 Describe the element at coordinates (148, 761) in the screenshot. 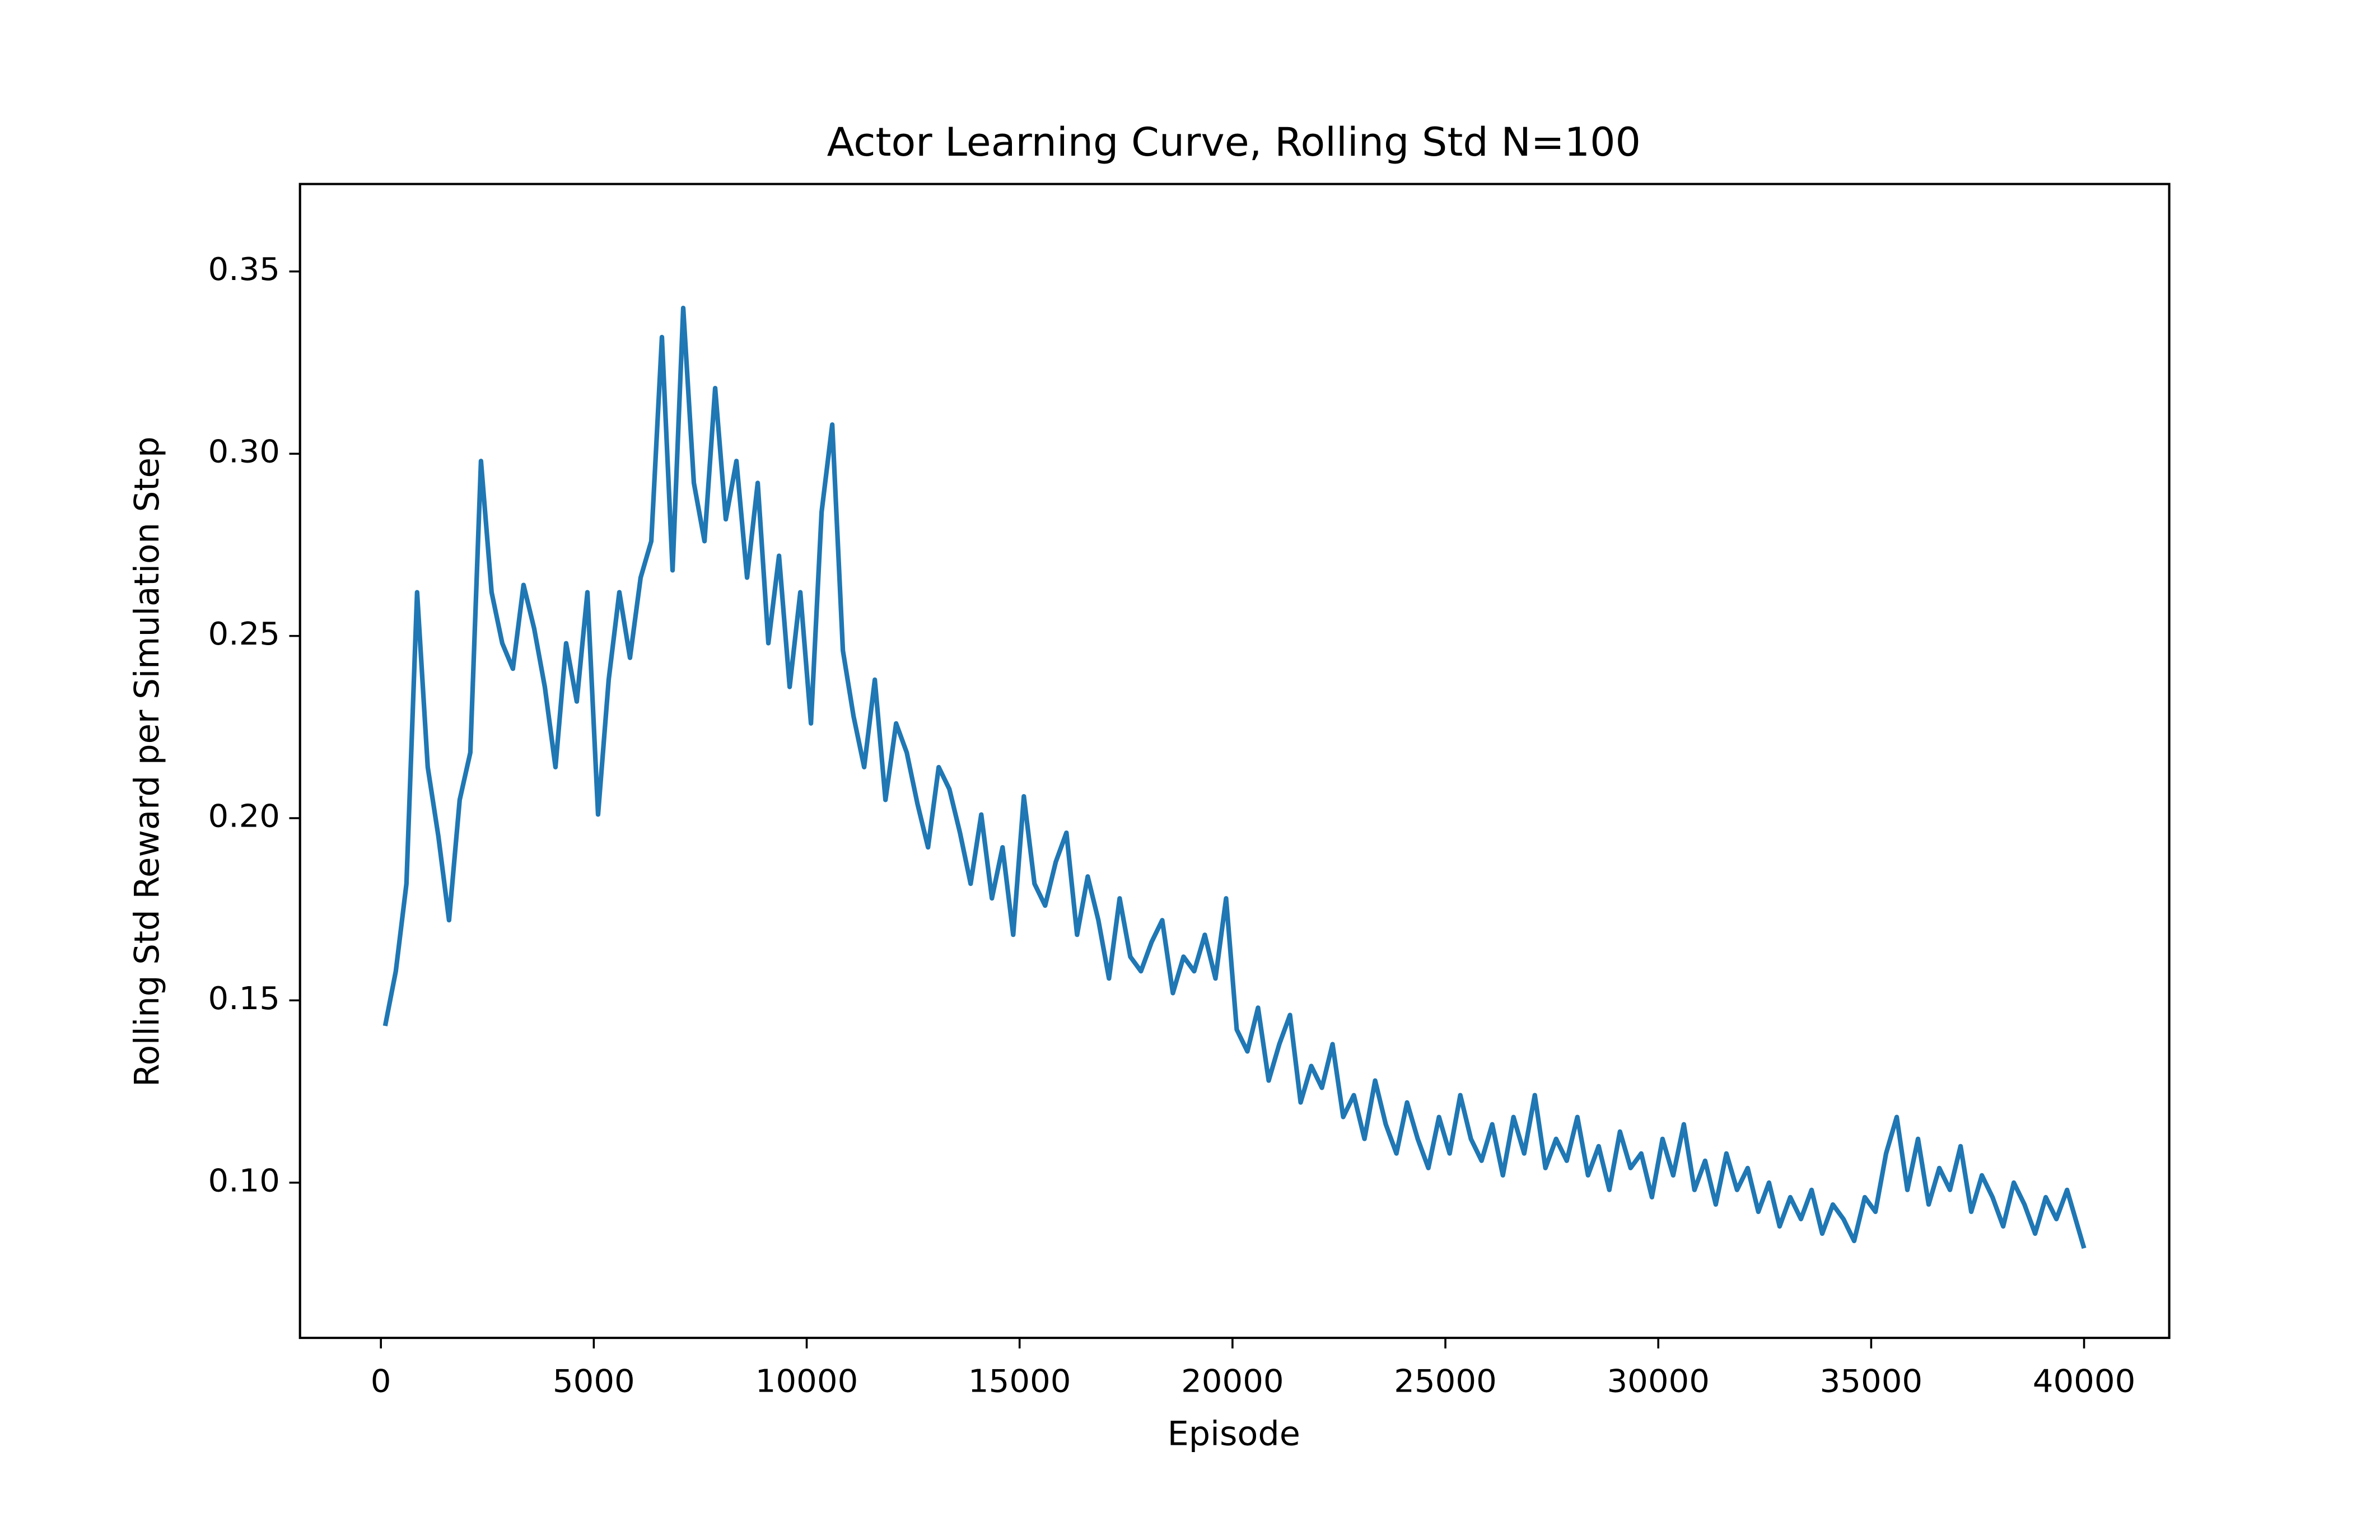

I see `y-axis-label: Rolling Std Reward per Simulation Step` at that location.